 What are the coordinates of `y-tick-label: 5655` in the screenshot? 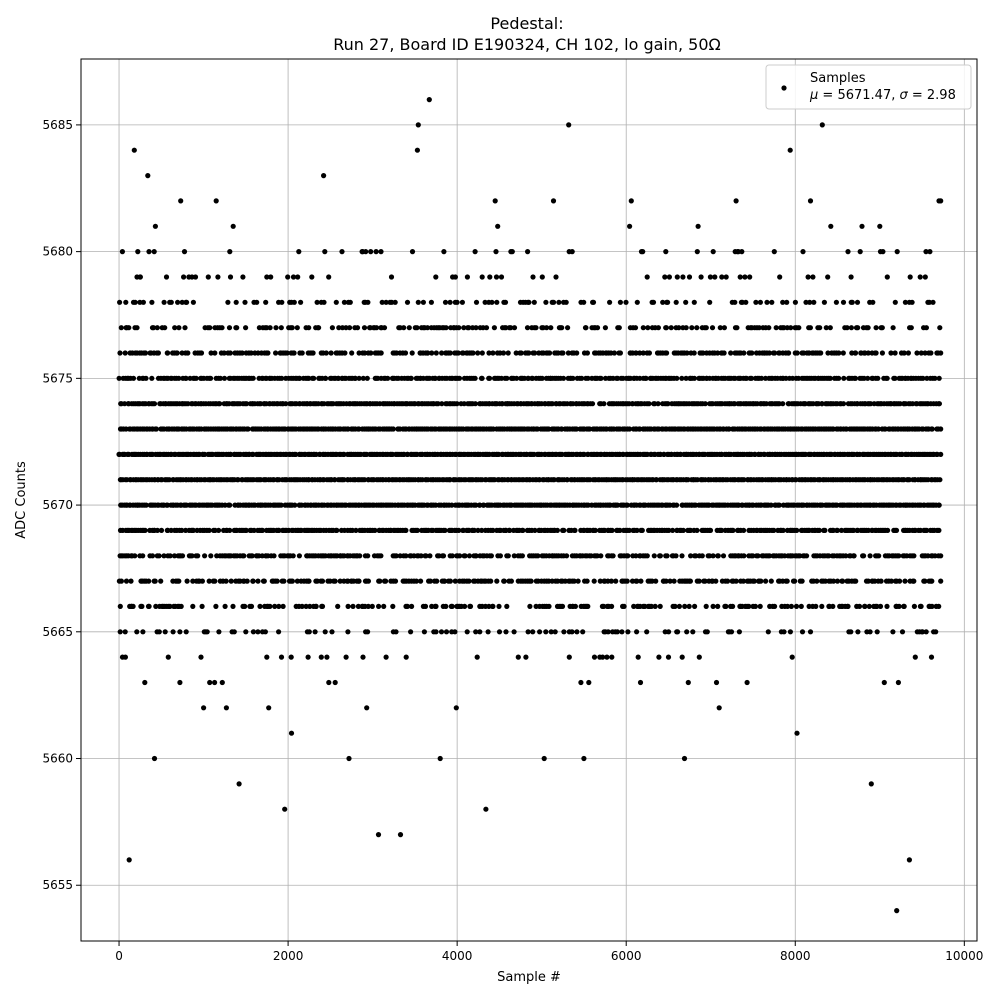 It's located at (57, 885).